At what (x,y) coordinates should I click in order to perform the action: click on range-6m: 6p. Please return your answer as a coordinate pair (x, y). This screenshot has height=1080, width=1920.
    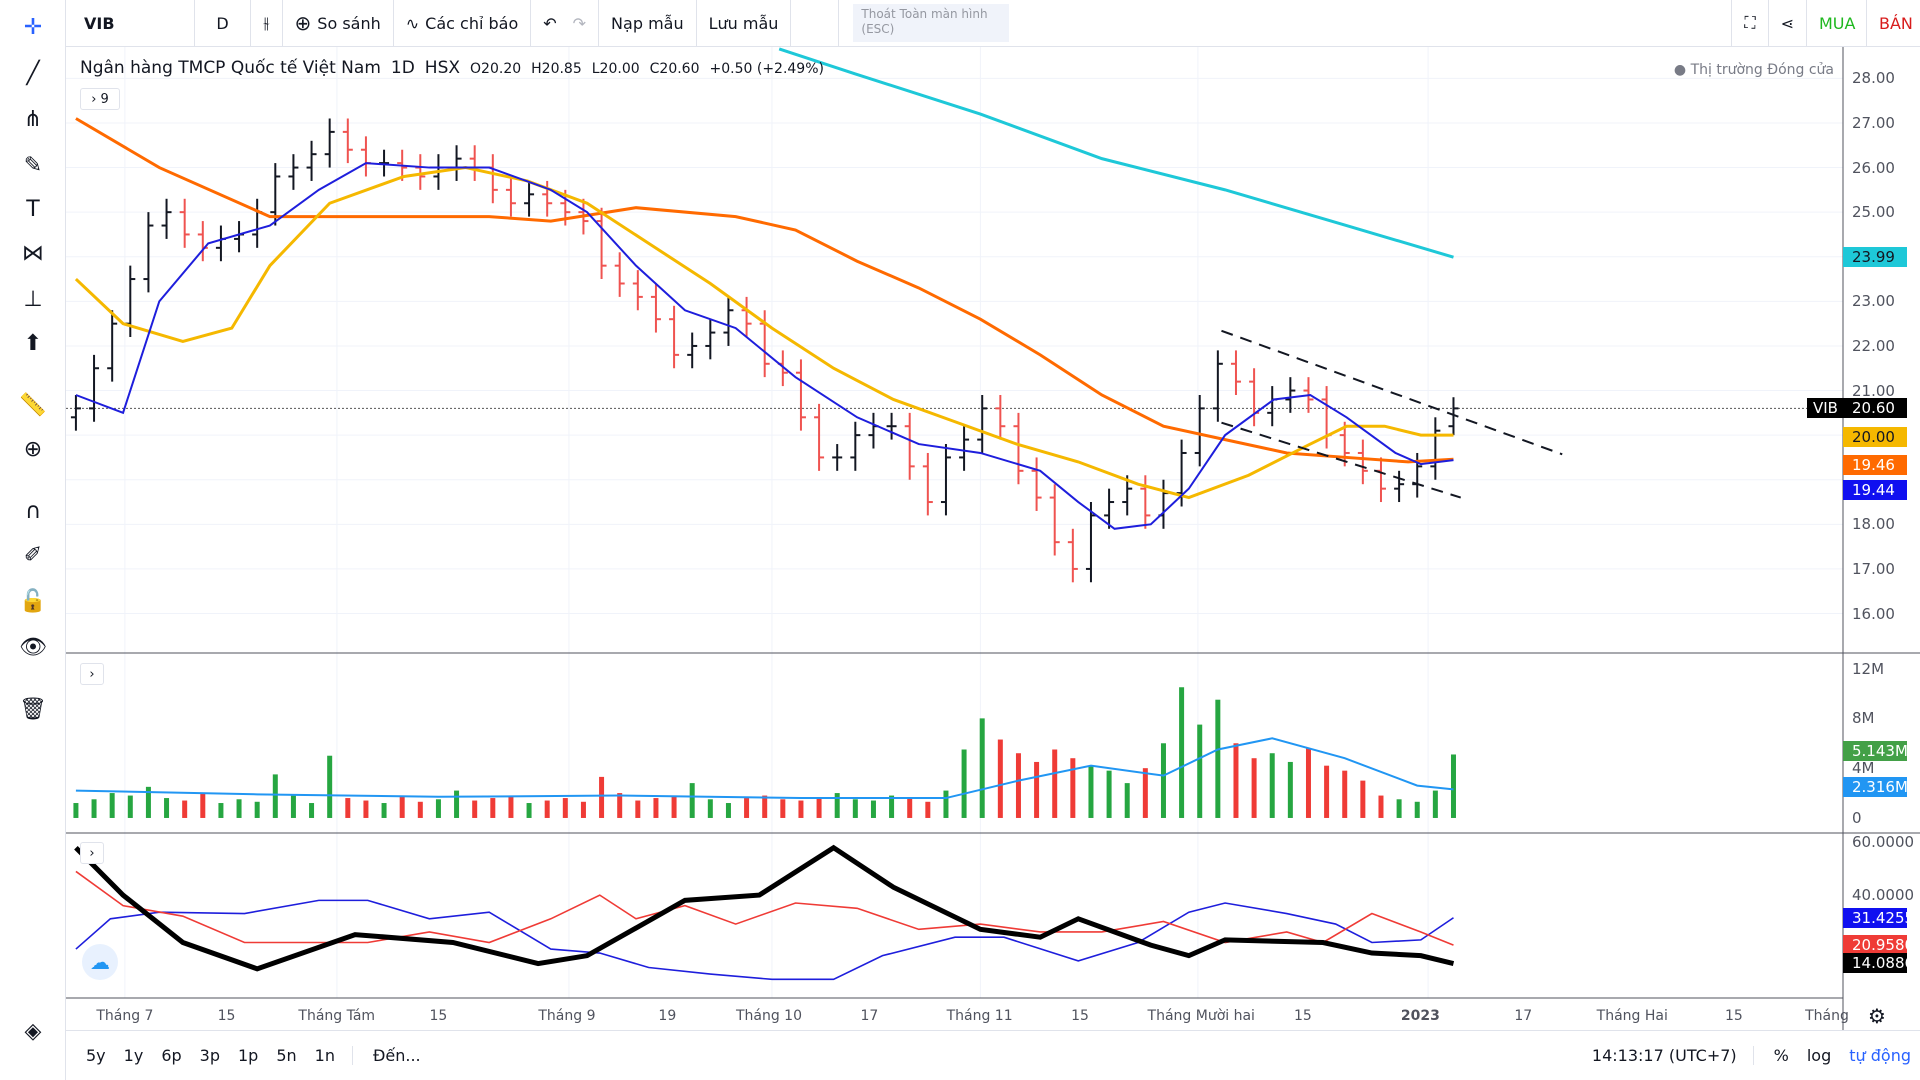
    Looking at the image, I should click on (171, 1055).